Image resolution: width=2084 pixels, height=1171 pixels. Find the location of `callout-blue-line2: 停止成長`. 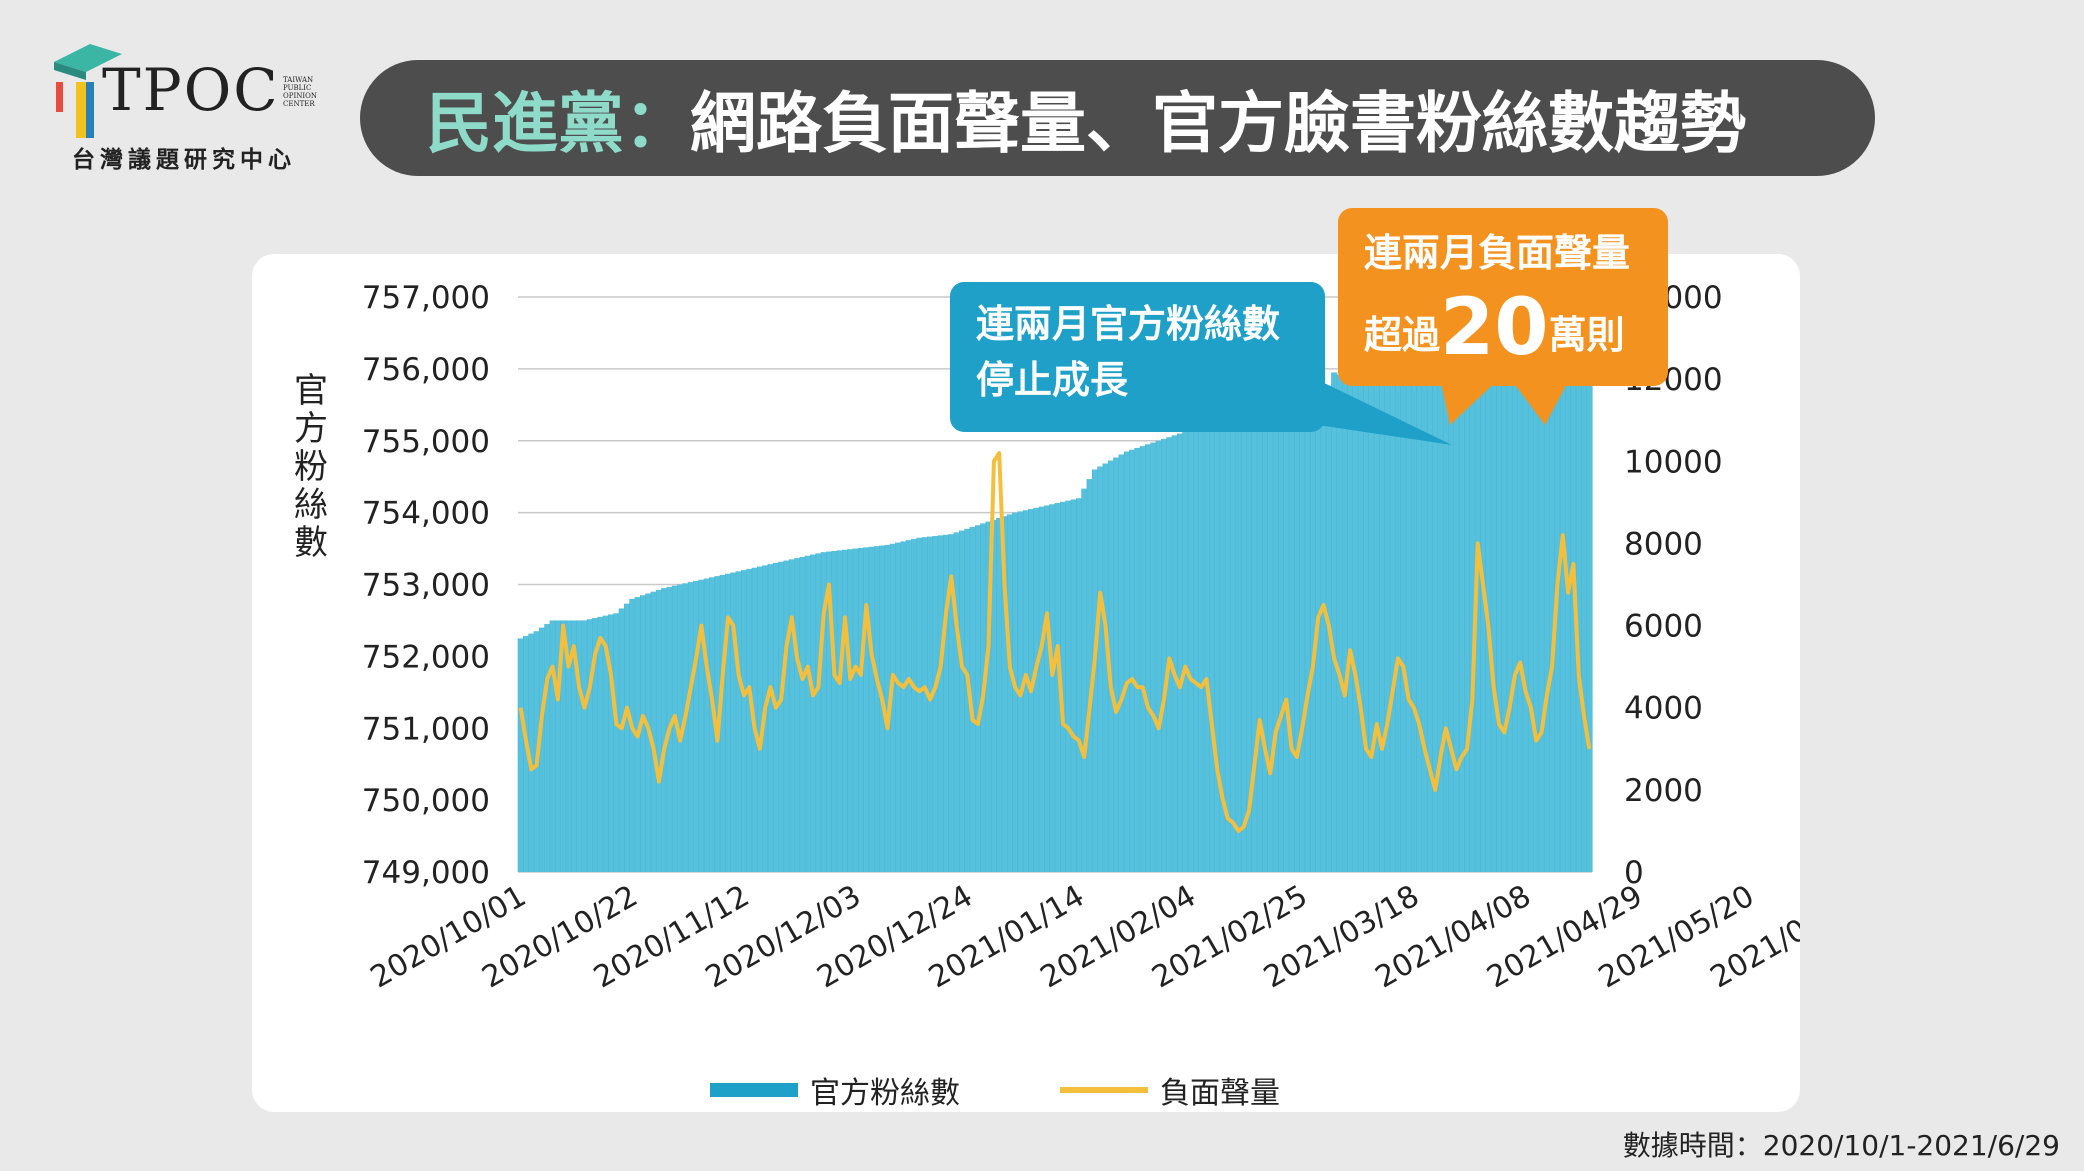

callout-blue-line2: 停止成長 is located at coordinates (1052, 380).